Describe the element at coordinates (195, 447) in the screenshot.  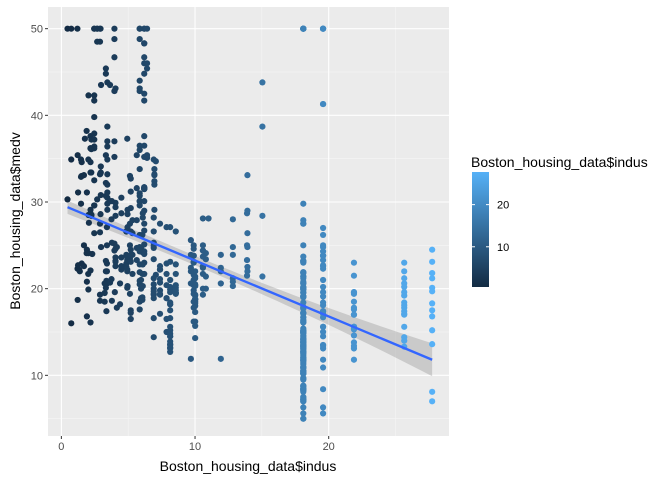
I see `x-tick-label: 10` at that location.